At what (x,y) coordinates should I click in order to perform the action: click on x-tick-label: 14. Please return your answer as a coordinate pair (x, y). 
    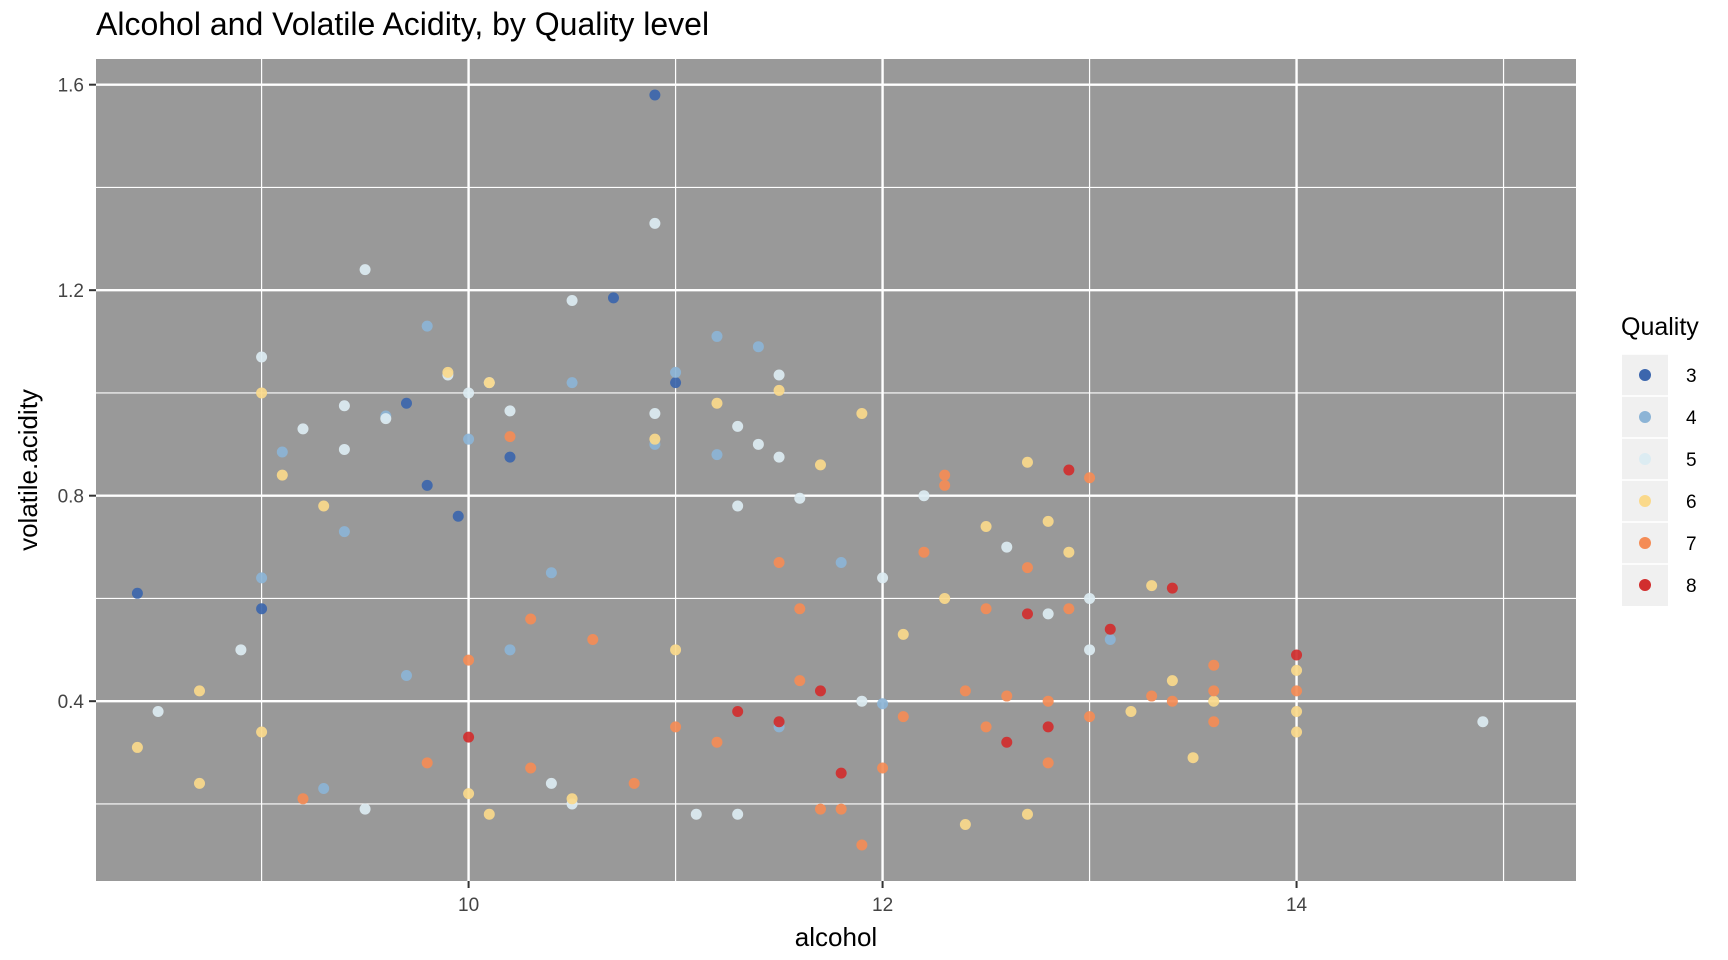
    Looking at the image, I should click on (1297, 905).